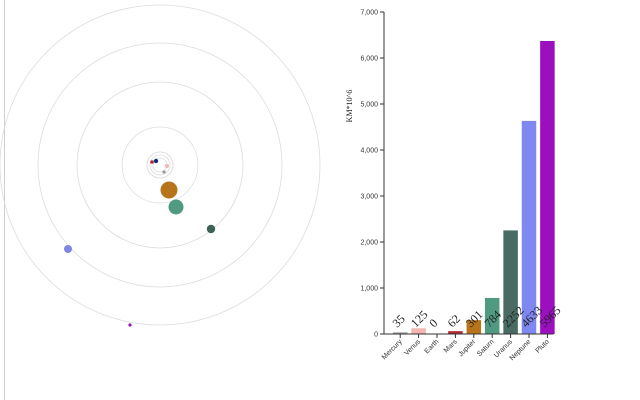  What do you see at coordinates (369, 59) in the screenshot?
I see `y-tick-label: 6,000` at bounding box center [369, 59].